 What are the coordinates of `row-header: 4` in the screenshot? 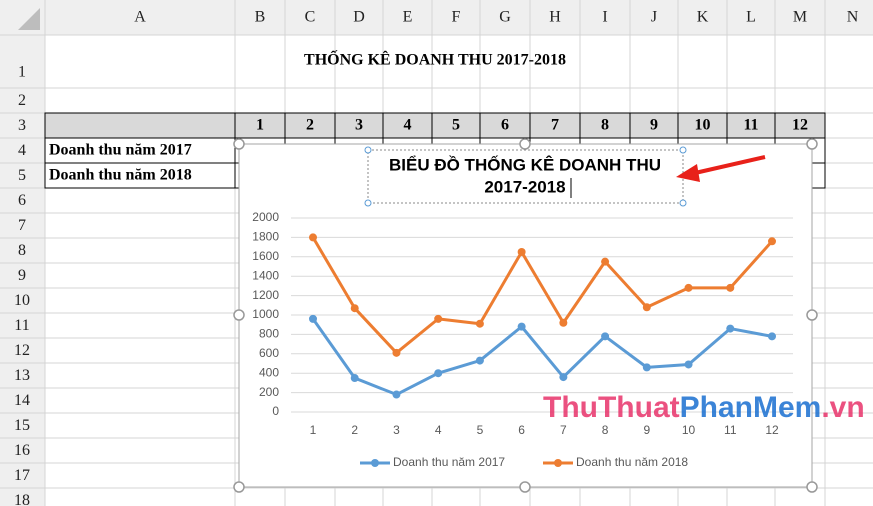 It's located at (22, 150).